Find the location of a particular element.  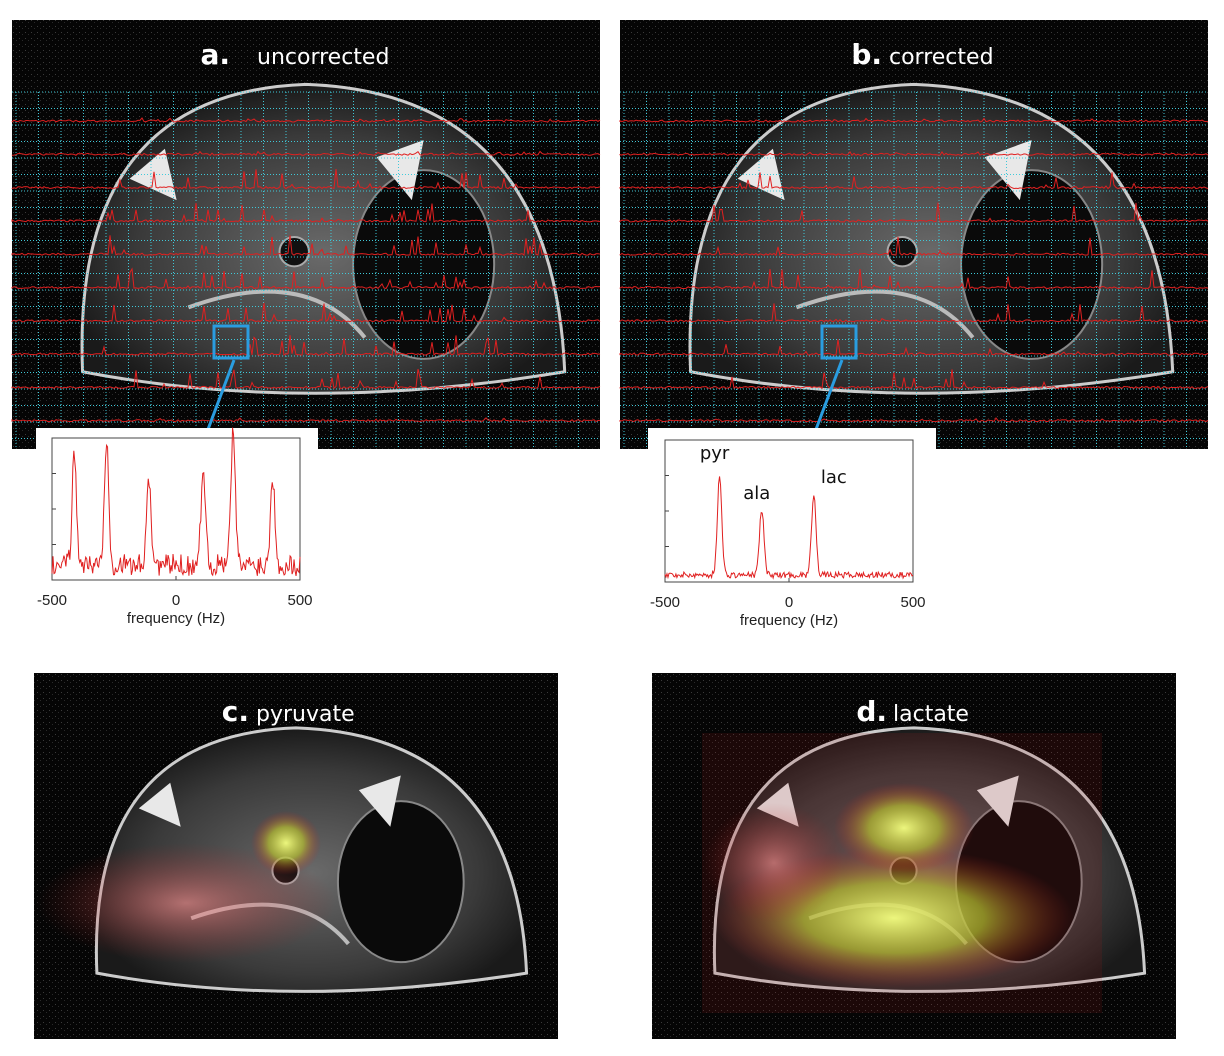

panel-label: uncorrected is located at coordinates (323, 57).